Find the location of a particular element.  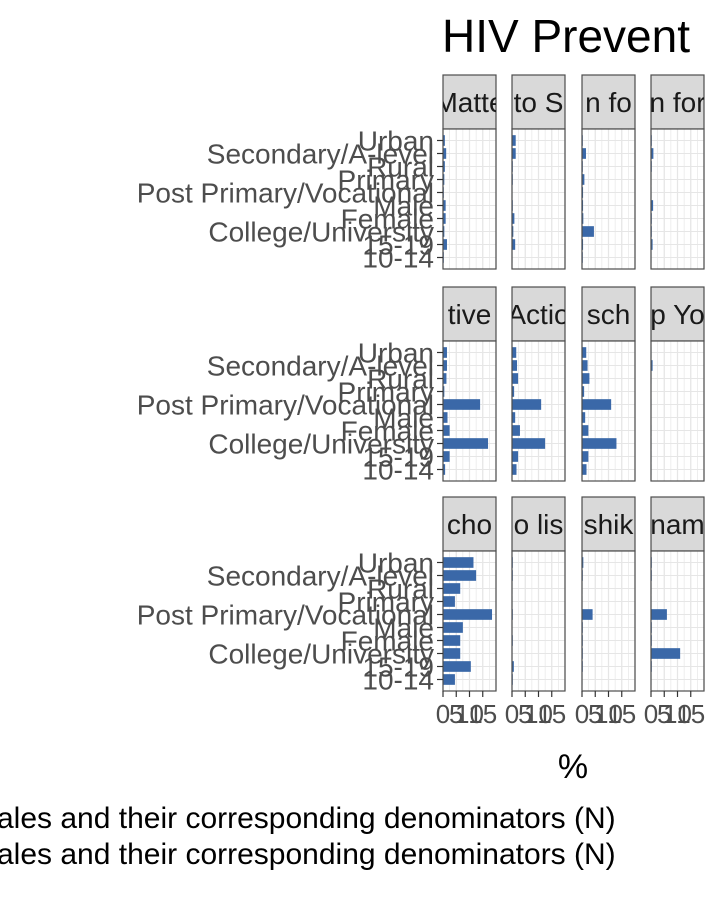

facet-panel: sch is located at coordinates (608, 384).